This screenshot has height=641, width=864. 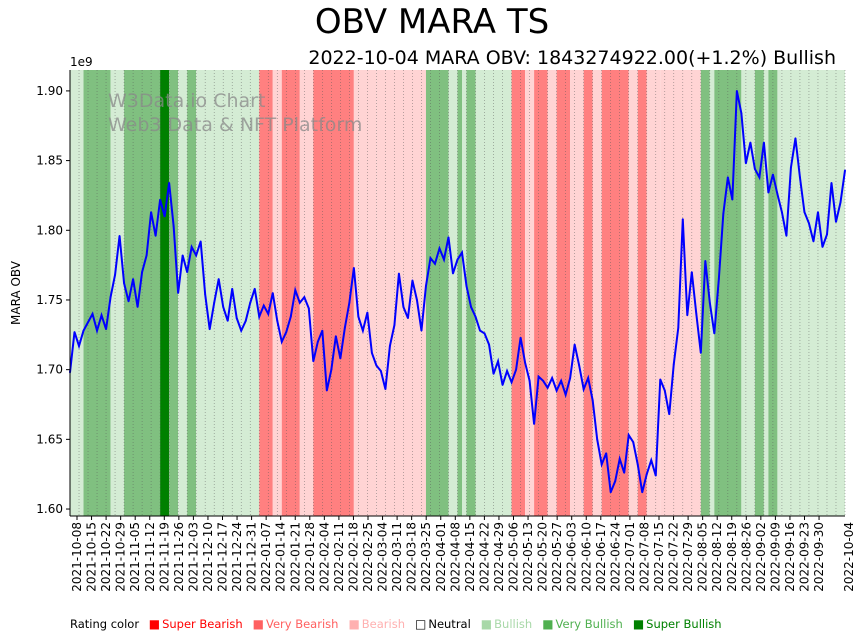 I want to click on legend-label: Super Bullish, so click(x=684, y=624).